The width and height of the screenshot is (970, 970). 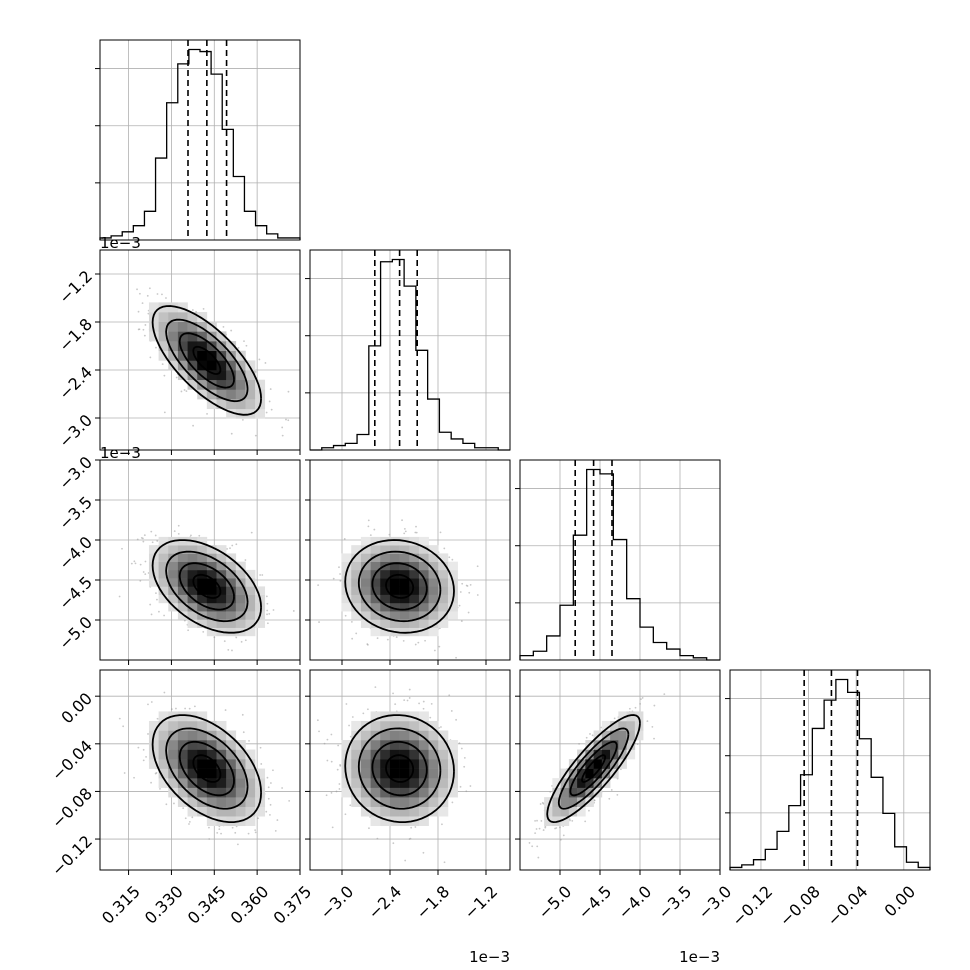 What do you see at coordinates (618, 772) in the screenshot?
I see `scatter-panel-p3-p4` at bounding box center [618, 772].